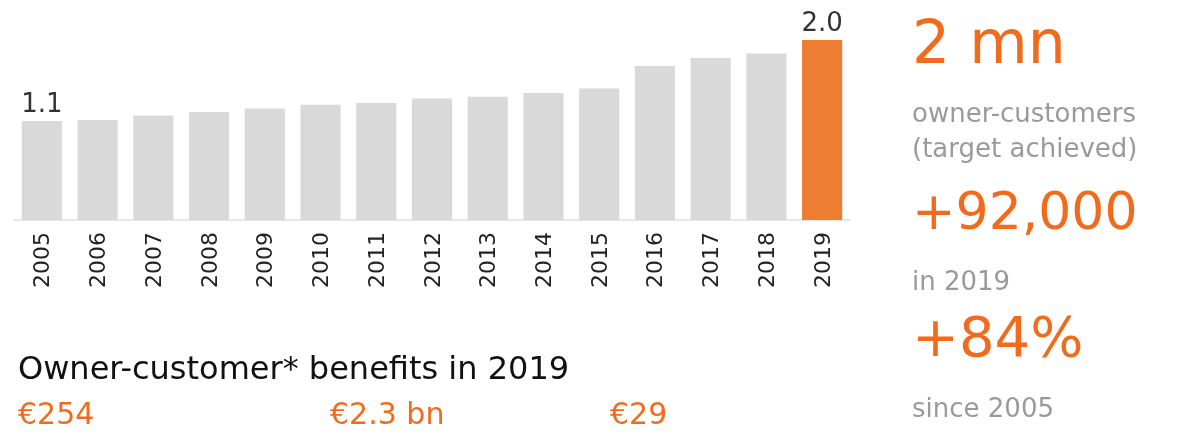 The image size is (1185, 435). I want to click on text: 2 mn, so click(989, 42).